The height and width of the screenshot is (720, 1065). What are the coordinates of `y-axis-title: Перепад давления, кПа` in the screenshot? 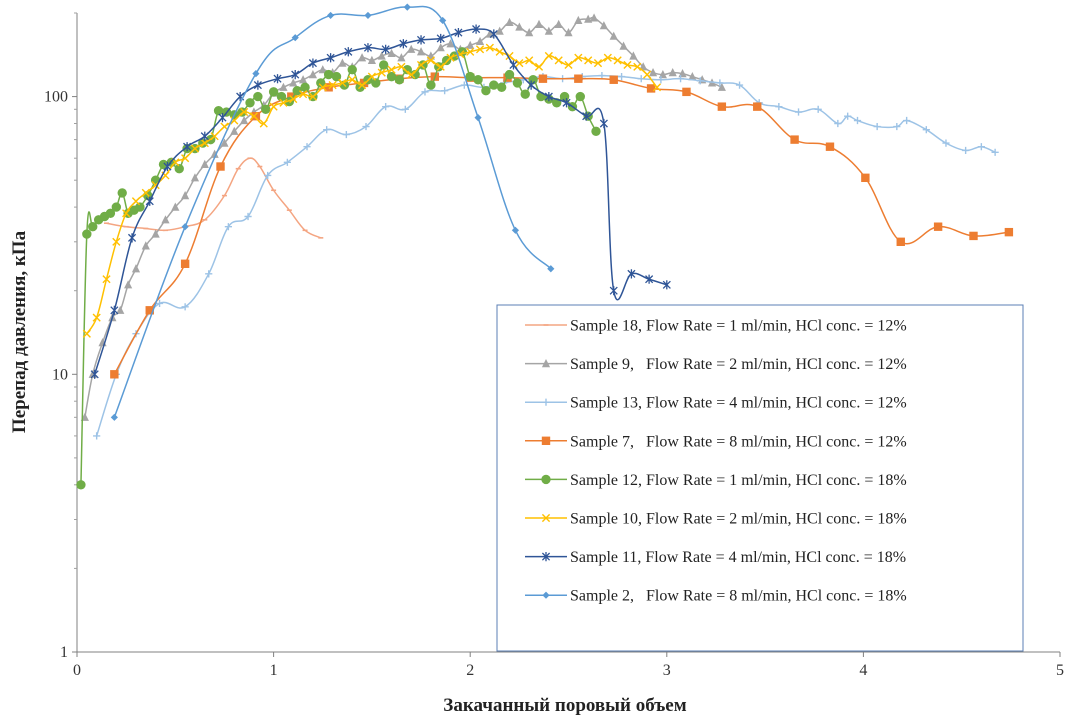 It's located at (19, 331).